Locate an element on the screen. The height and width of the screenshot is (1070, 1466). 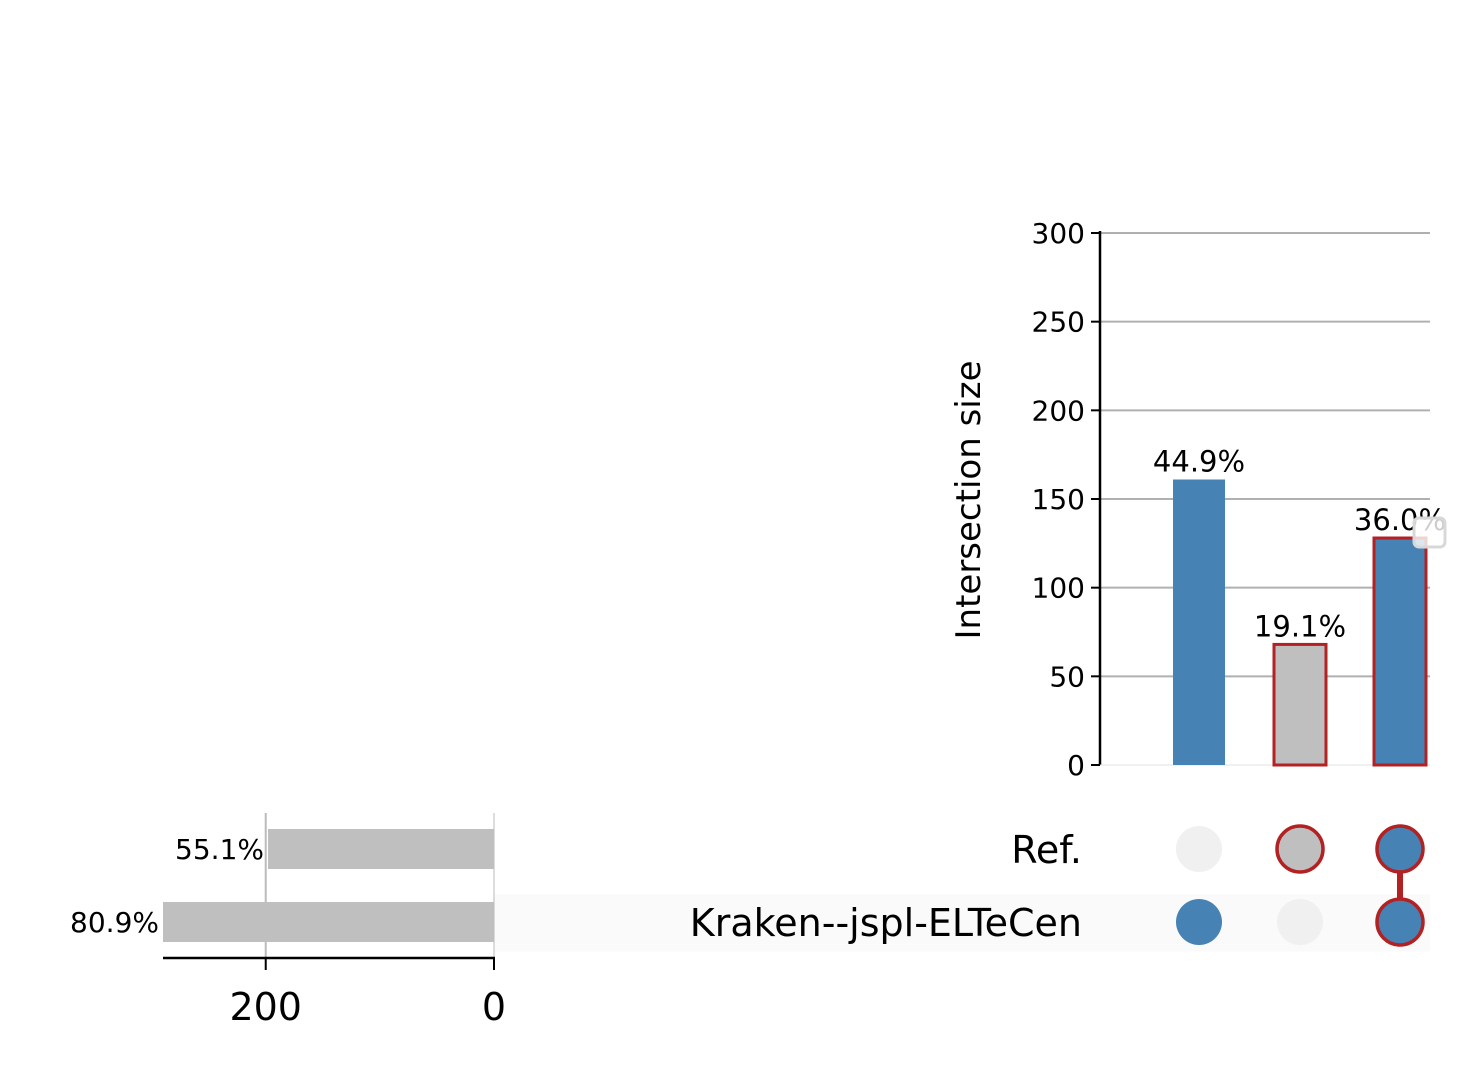
y-tick-label: 300 is located at coordinates (1058, 233).